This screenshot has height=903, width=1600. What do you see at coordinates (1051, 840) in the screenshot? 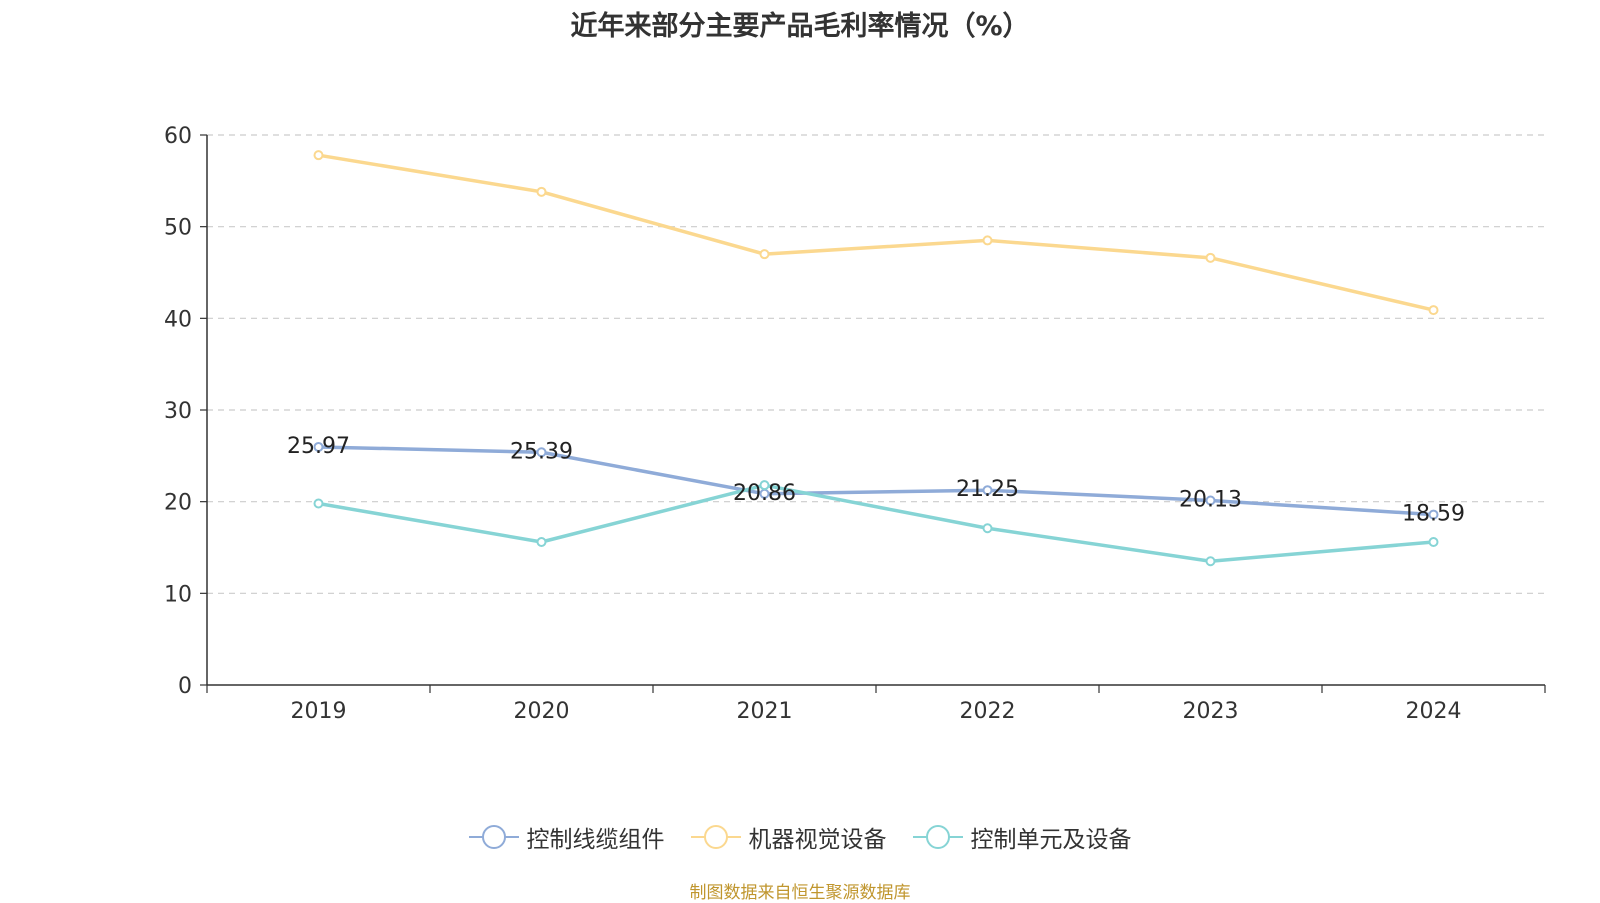
I see `legend-label: 控制单元及设备` at bounding box center [1051, 840].